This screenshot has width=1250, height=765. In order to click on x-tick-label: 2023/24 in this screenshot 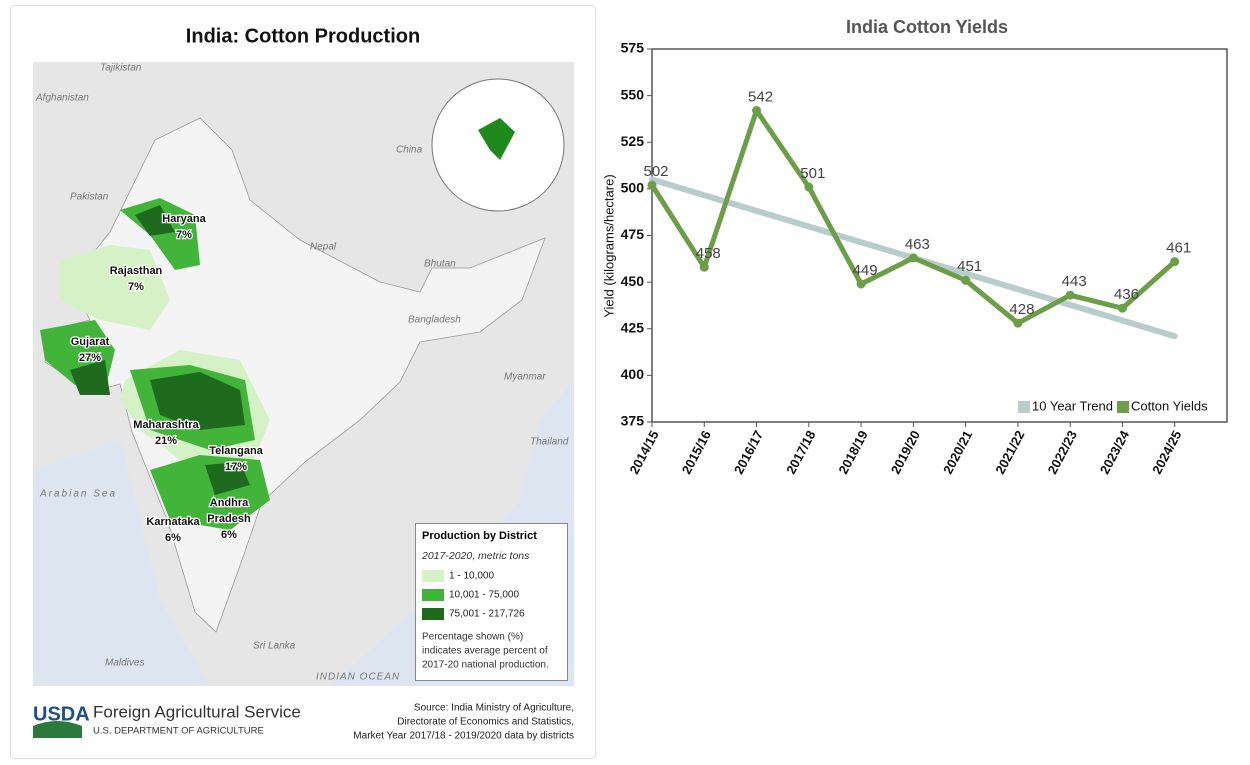, I will do `click(1115, 451)`.